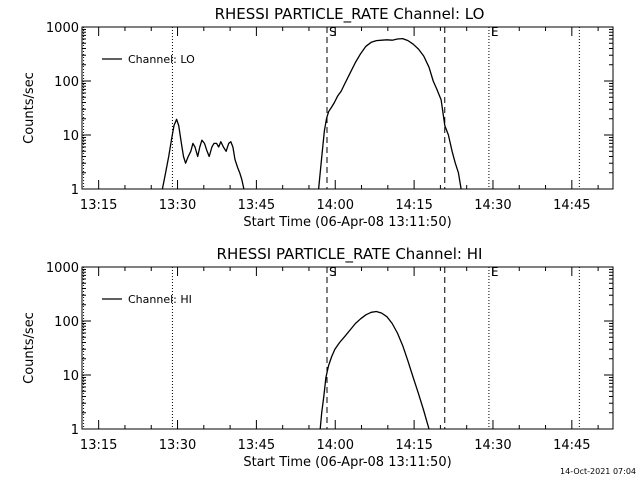 This screenshot has width=640, height=480. Describe the element at coordinates (350, 254) in the screenshot. I see `chart-title: RHESSI PARTICLE_RATE Channel: HI` at that location.